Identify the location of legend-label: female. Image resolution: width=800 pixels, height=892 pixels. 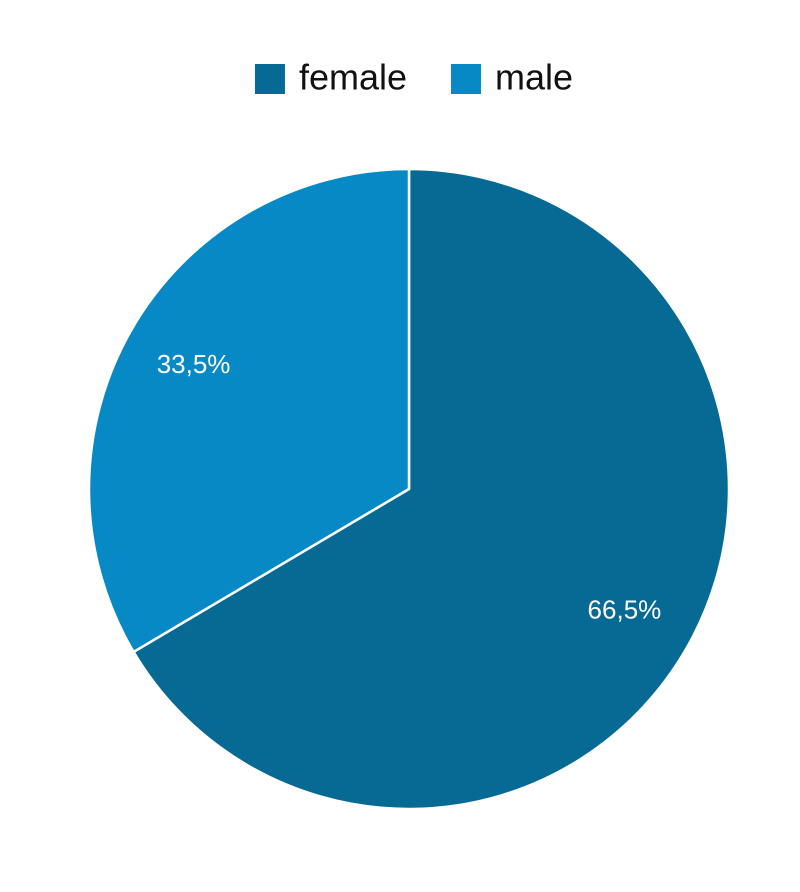
(353, 77).